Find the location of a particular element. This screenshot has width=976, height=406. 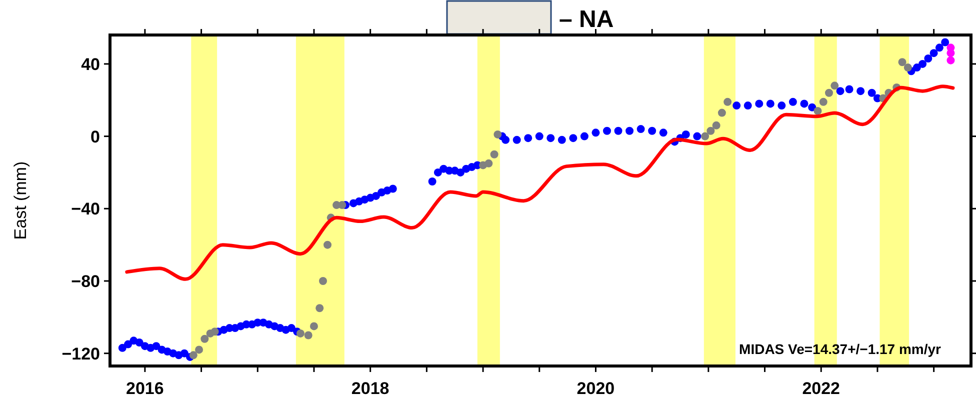

y-tick-label: −80 is located at coordinates (85, 281).